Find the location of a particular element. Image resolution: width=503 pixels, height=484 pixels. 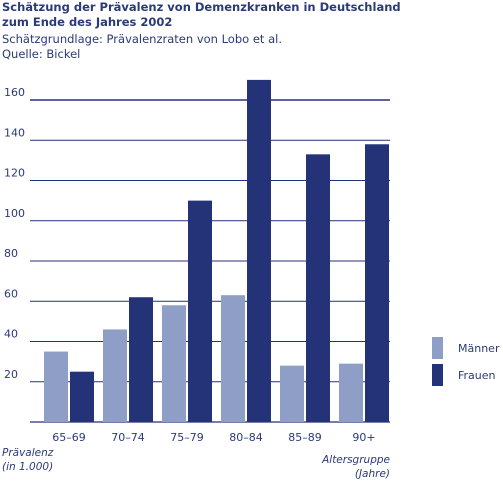

y-axis-label-line2: (in 1.000) is located at coordinates (28, 467).